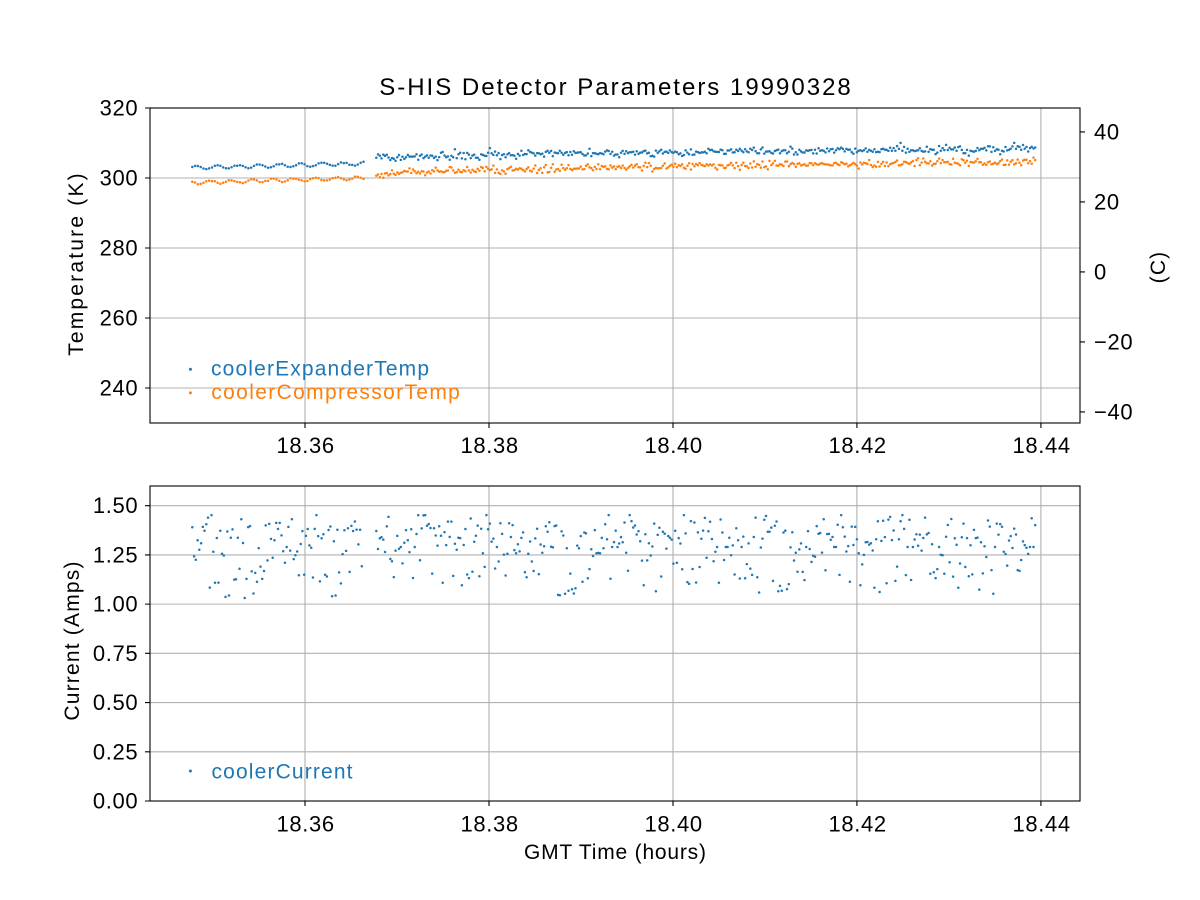 Image resolution: width=1200 pixels, height=900 pixels. What do you see at coordinates (119, 318) in the screenshot?
I see `svg-text: 260` at bounding box center [119, 318].